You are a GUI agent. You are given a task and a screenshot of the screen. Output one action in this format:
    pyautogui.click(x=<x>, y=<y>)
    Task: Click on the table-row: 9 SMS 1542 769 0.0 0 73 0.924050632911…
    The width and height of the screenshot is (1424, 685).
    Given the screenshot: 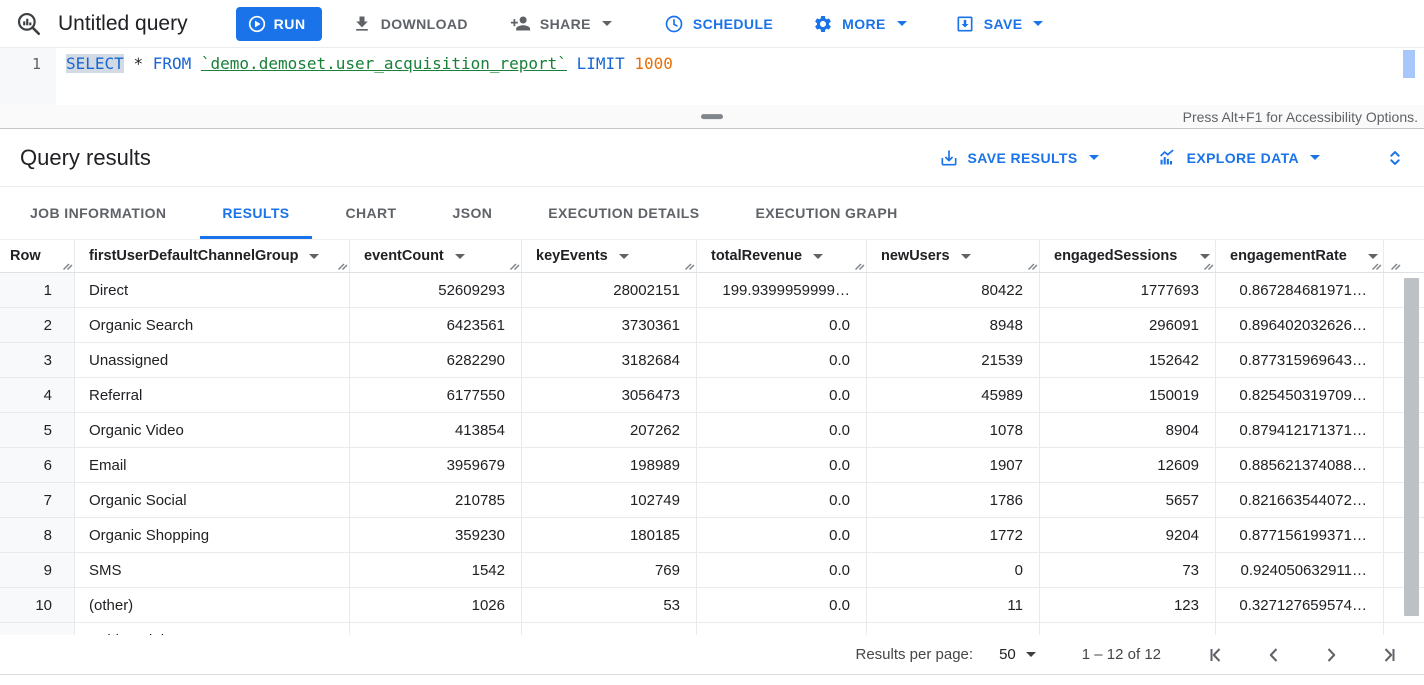 What is the action you would take?
    pyautogui.click(x=712, y=570)
    